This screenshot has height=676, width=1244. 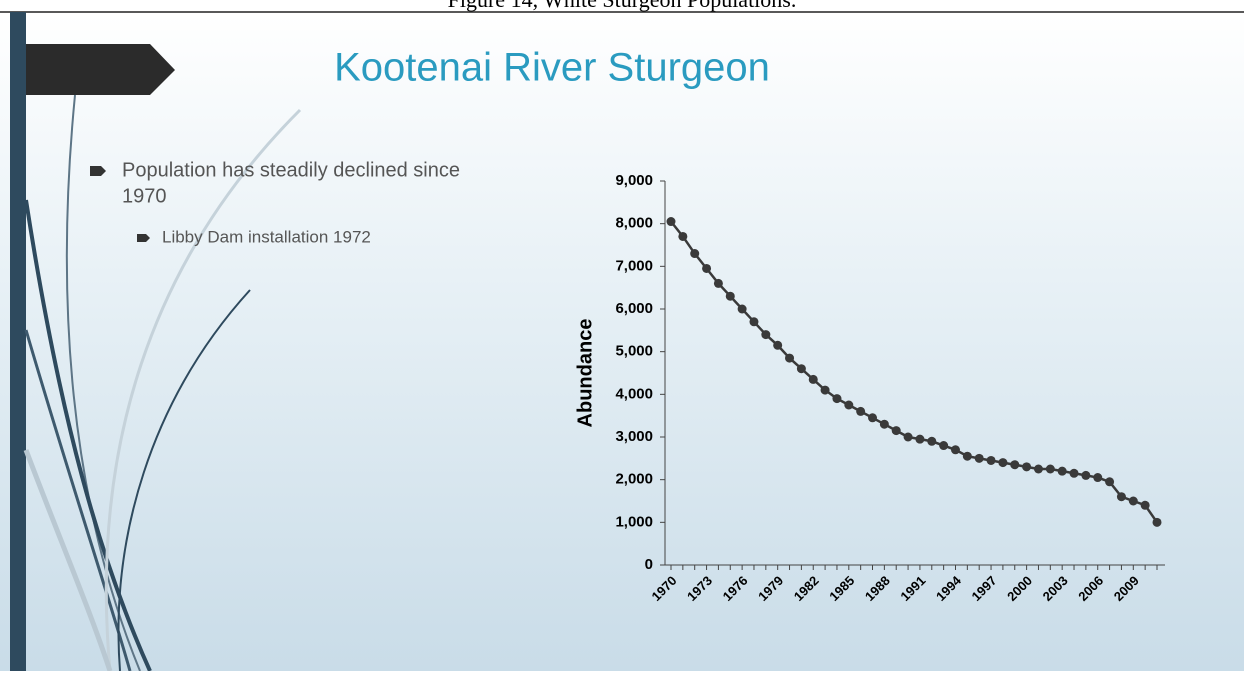 What do you see at coordinates (634, 436) in the screenshot?
I see `y-tick-label: 3,000` at bounding box center [634, 436].